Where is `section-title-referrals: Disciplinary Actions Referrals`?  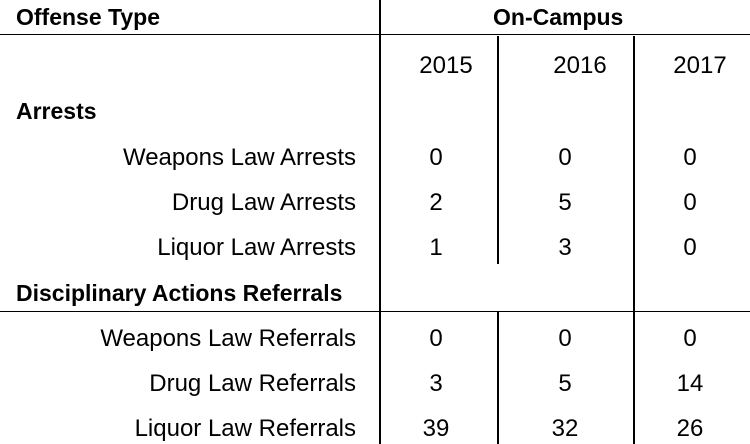 section-title-referrals: Disciplinary Actions Referrals is located at coordinates (179, 293).